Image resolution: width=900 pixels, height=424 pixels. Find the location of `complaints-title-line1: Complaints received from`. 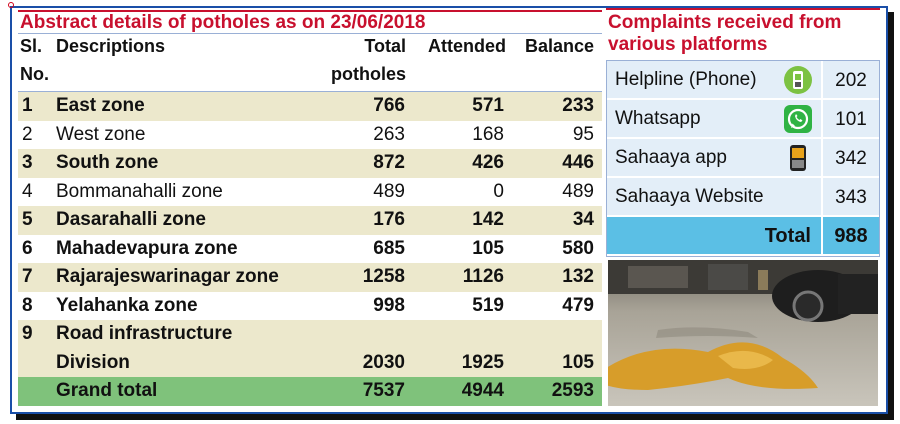

complaints-title-line1: Complaints received from is located at coordinates (725, 22).